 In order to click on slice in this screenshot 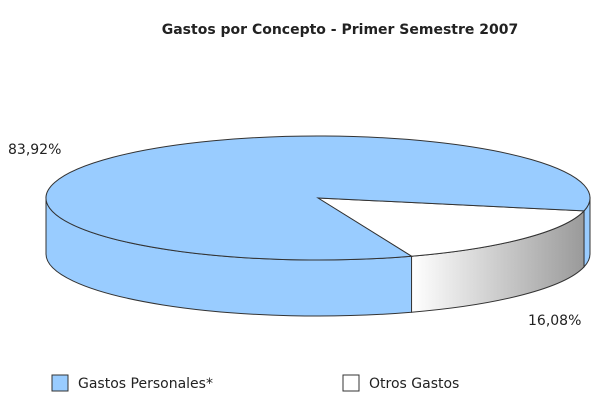, I will do `click(451, 227)`.